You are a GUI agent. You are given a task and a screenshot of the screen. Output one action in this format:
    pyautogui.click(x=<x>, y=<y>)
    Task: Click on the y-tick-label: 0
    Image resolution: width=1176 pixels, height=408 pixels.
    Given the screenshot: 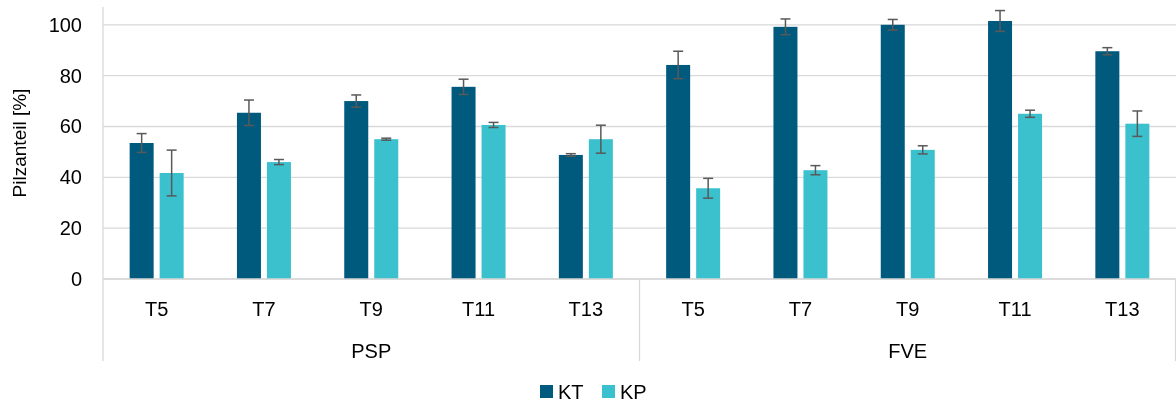 What is the action you would take?
    pyautogui.click(x=76, y=279)
    